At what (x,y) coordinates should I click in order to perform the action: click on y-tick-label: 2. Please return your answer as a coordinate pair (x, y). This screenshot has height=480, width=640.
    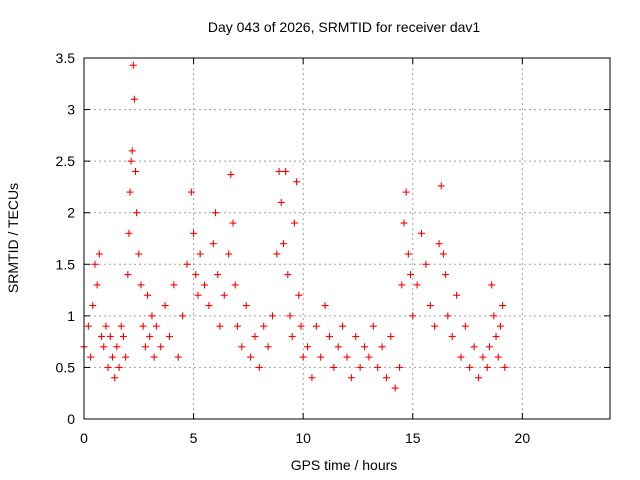
    Looking at the image, I should click on (71, 213).